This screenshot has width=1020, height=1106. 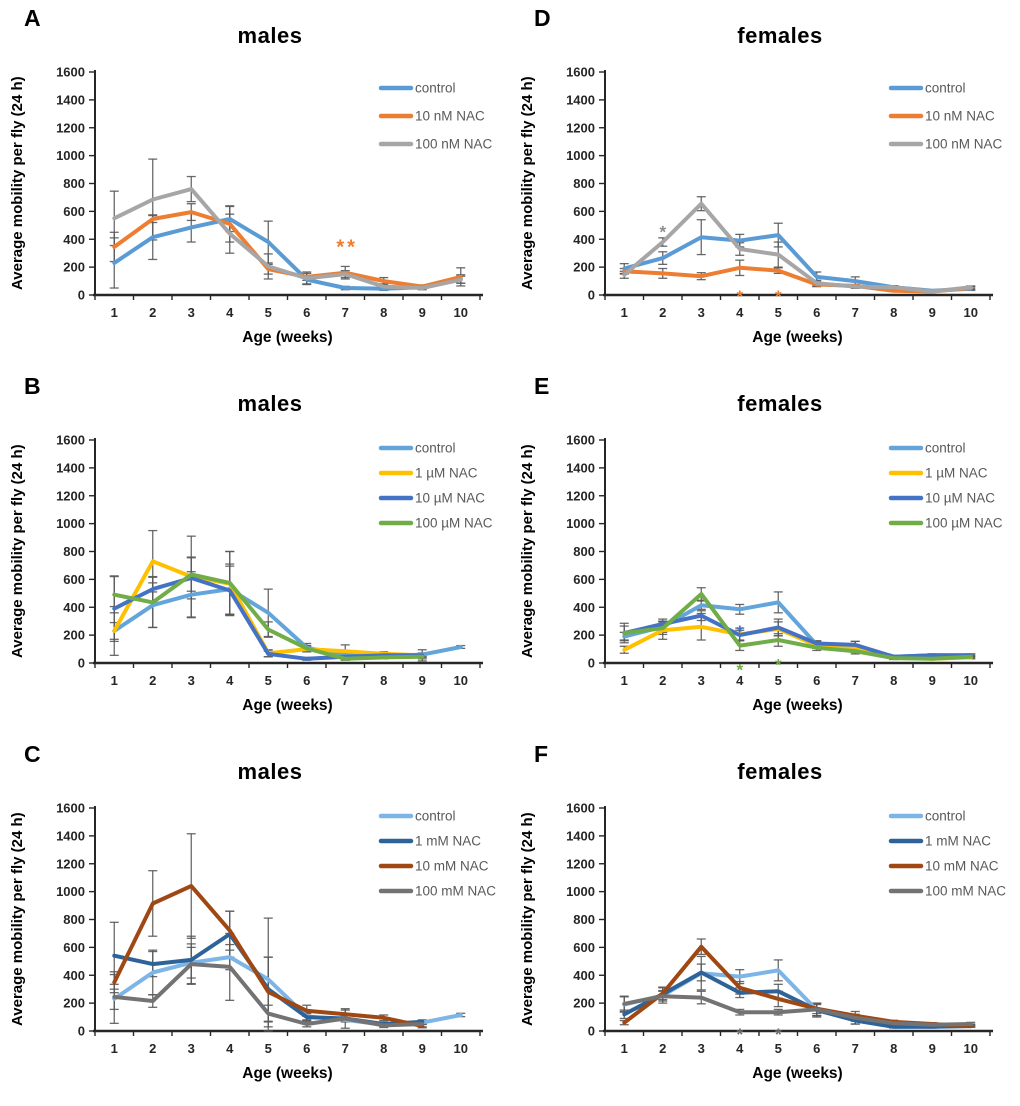 I want to click on series-line-10-mm-nac, so click(x=268, y=956).